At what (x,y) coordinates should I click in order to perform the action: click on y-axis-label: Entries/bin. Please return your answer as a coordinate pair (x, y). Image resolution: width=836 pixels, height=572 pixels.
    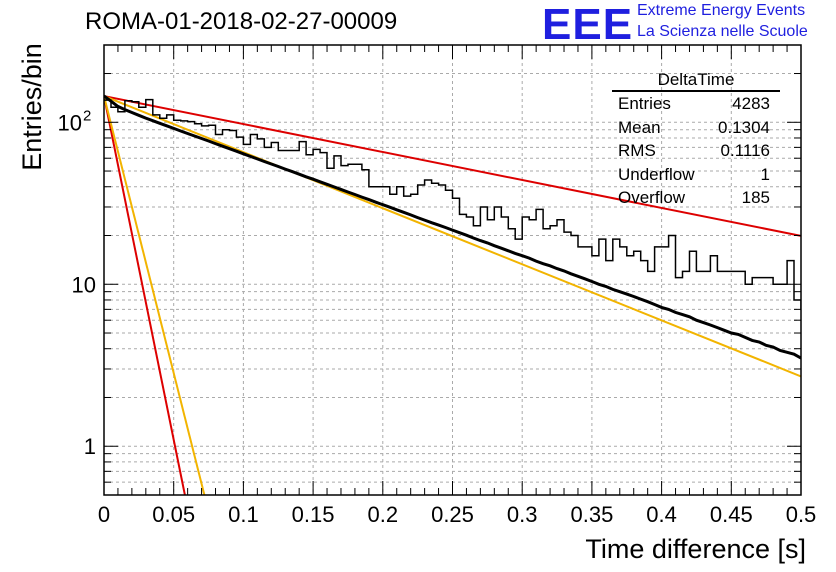
    Looking at the image, I should click on (32, 107).